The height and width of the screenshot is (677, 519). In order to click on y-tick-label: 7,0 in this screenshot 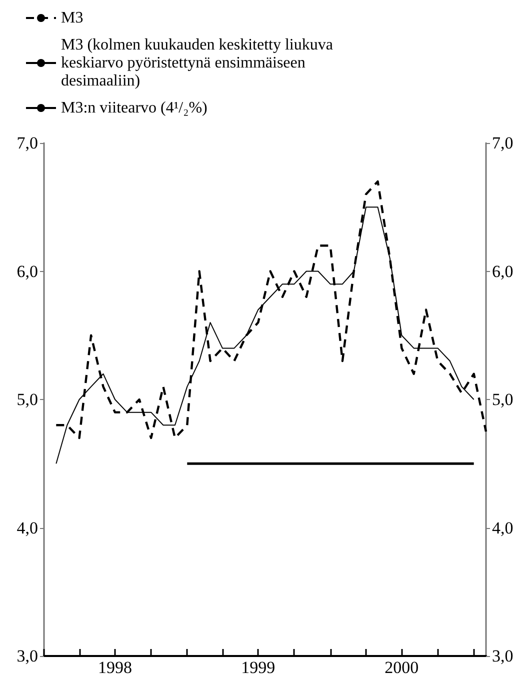, I will do `click(27, 143)`.